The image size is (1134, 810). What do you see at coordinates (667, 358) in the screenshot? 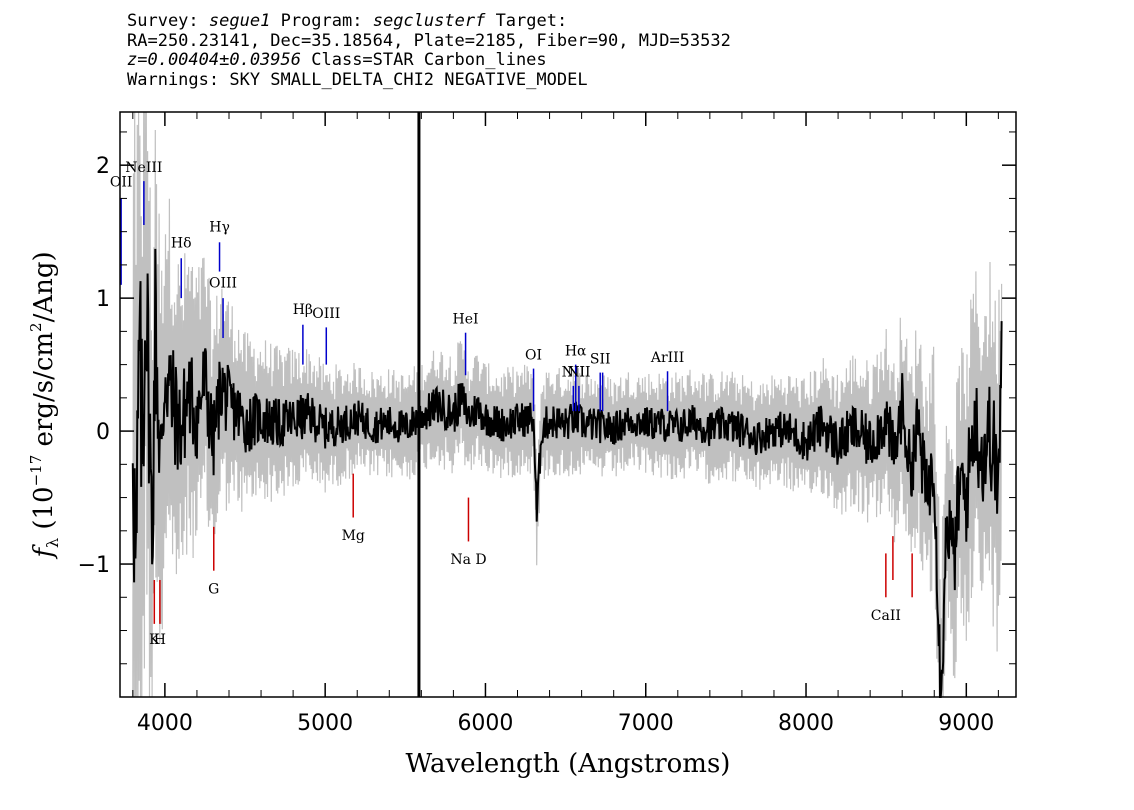
I see `spectral-line-label: ArIII` at bounding box center [667, 358].